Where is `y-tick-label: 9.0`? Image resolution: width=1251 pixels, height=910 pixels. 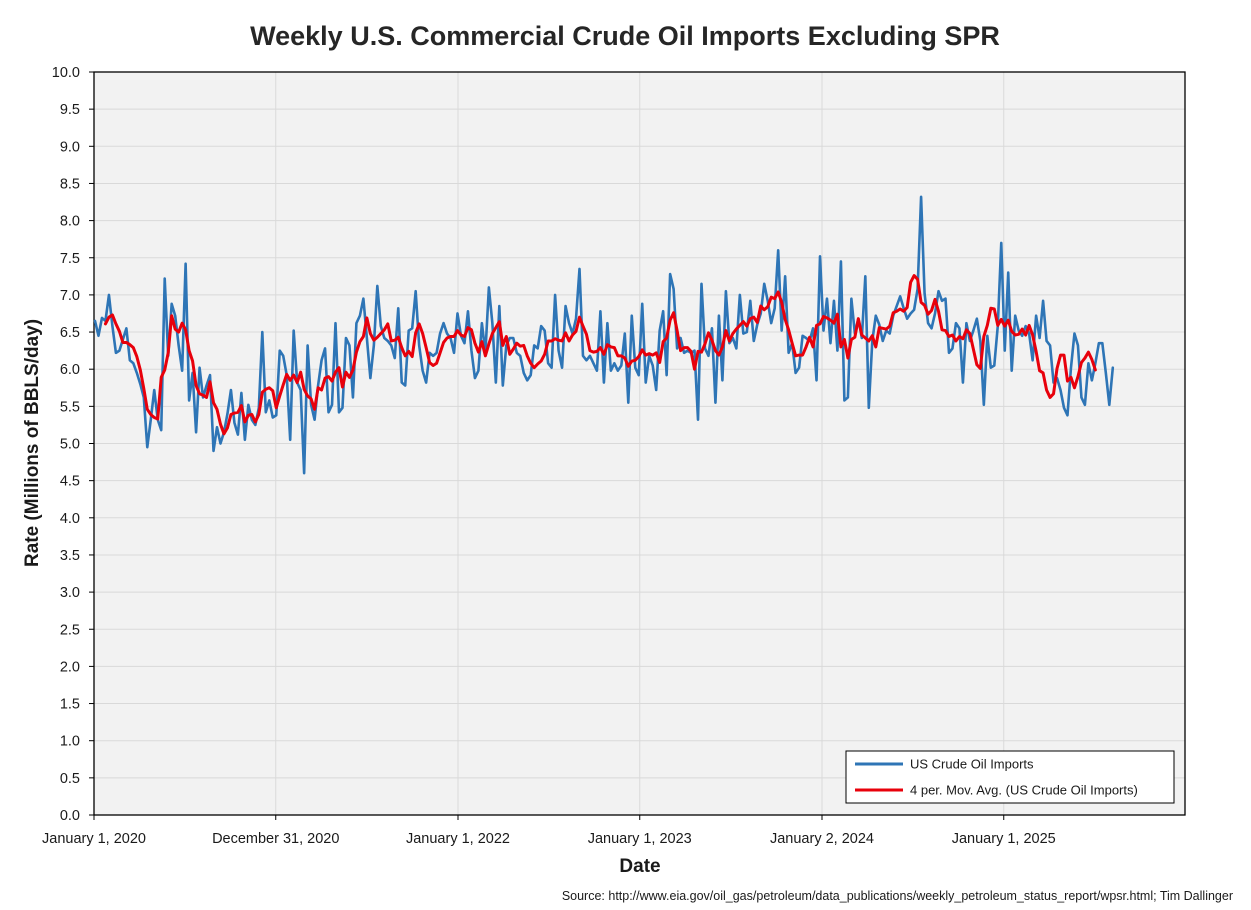
y-tick-label: 9.0 is located at coordinates (70, 147).